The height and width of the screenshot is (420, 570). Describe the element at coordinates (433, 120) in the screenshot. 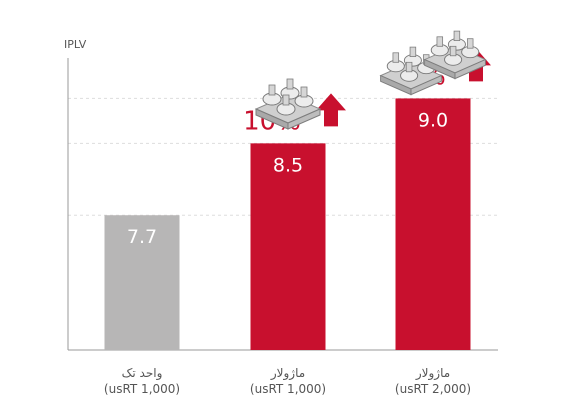

I see `bar-value-label: 9.0` at that location.